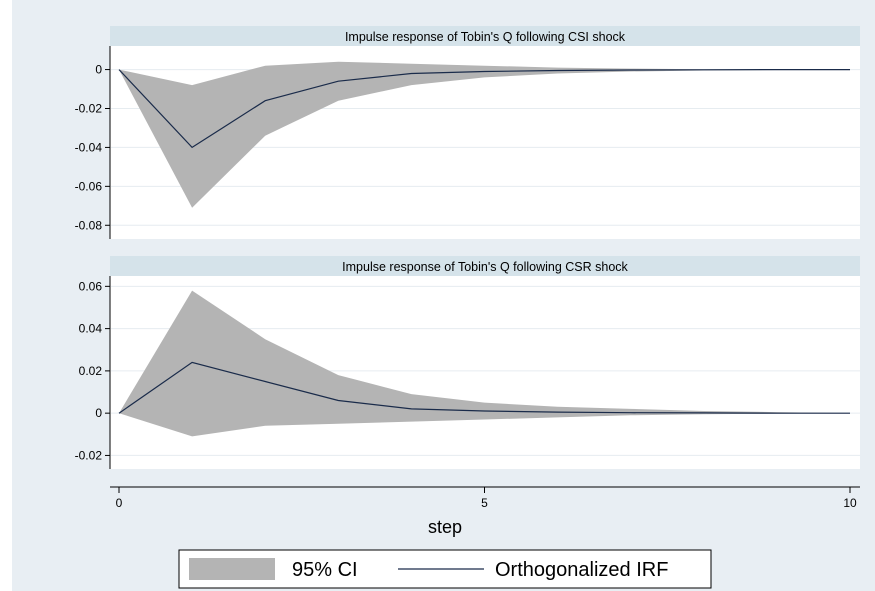 The height and width of the screenshot is (591, 875). Describe the element at coordinates (89, 186) in the screenshot. I see `y-tick-label: -0.06` at that location.